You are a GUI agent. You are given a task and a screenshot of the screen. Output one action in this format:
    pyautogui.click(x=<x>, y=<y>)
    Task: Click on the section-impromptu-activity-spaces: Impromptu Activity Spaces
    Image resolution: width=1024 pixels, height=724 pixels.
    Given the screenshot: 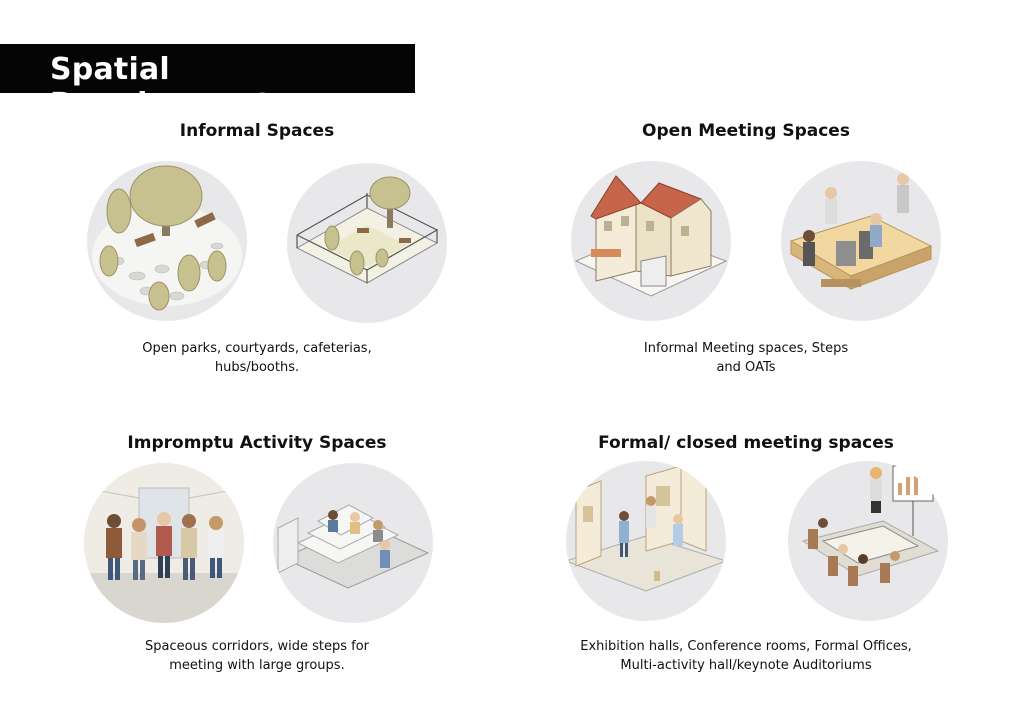 What is the action you would take?
    pyautogui.click(x=257, y=563)
    